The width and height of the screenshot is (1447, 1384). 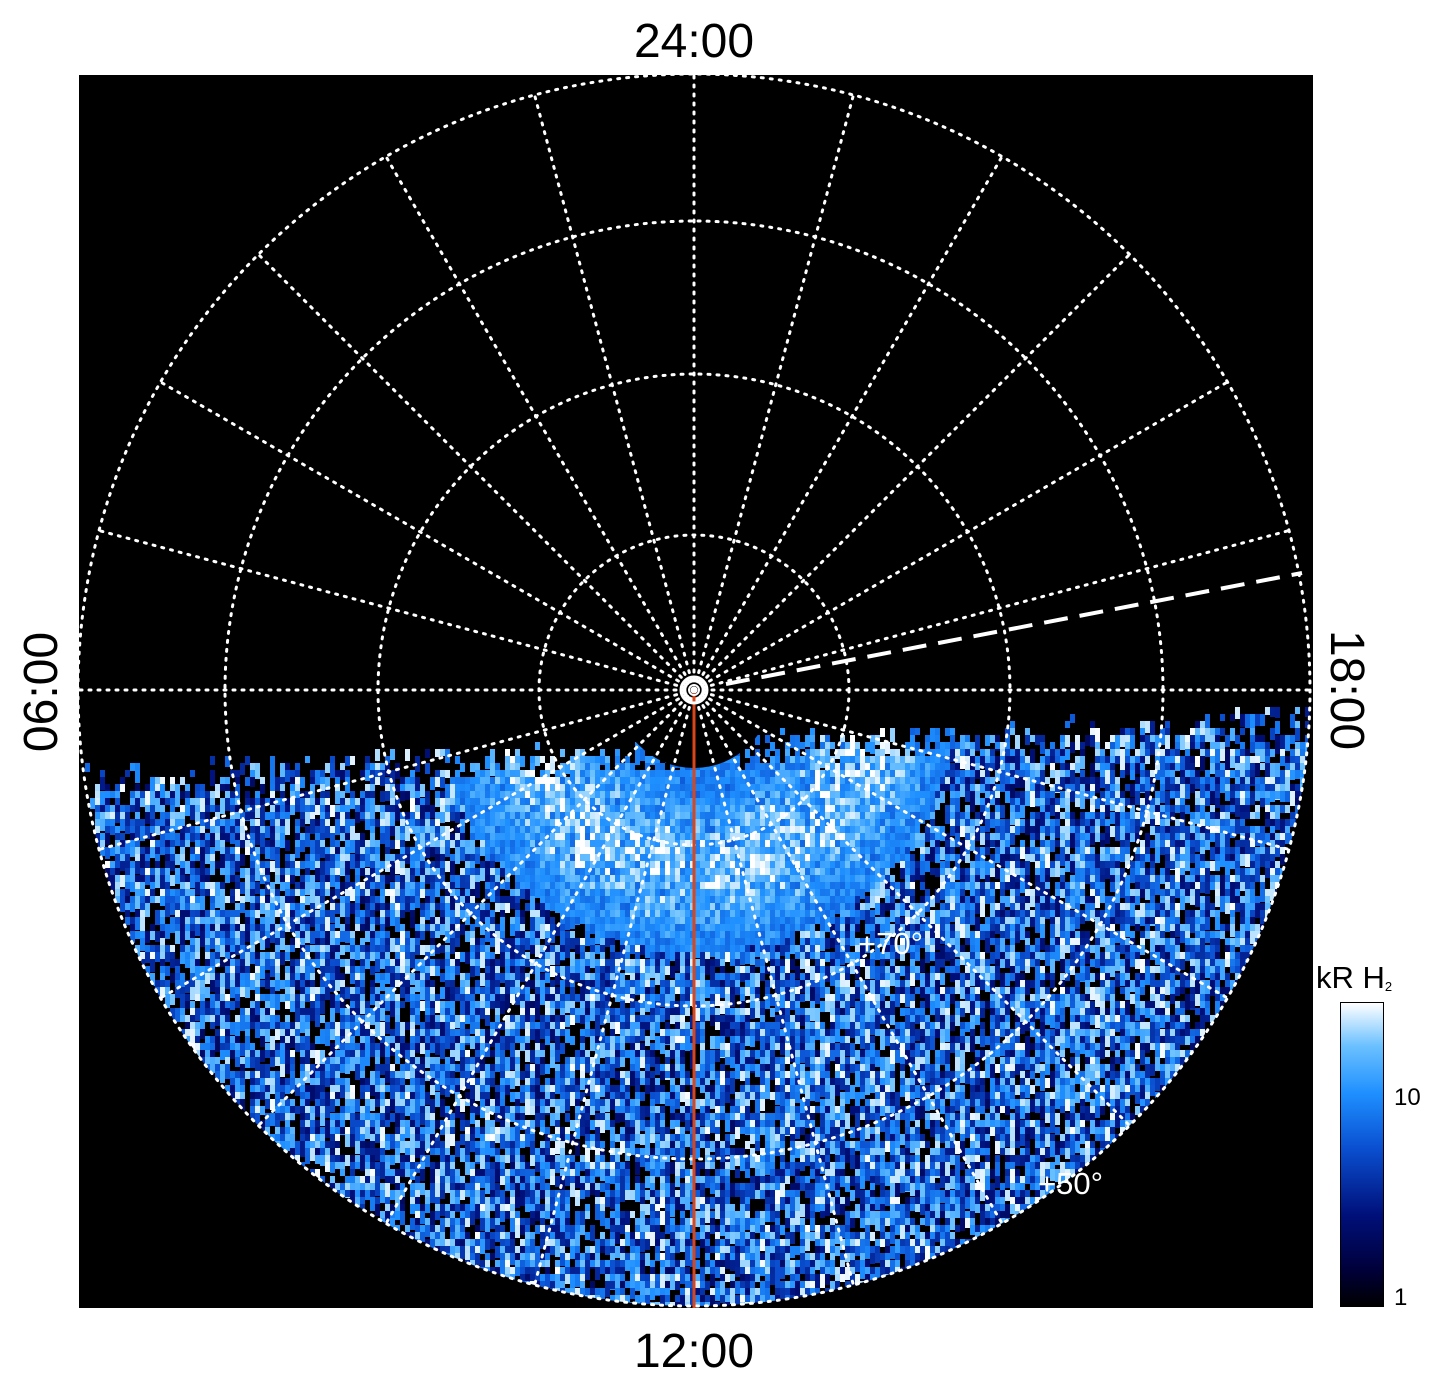 What do you see at coordinates (1362, 1154) in the screenshot?
I see `colorbar` at bounding box center [1362, 1154].